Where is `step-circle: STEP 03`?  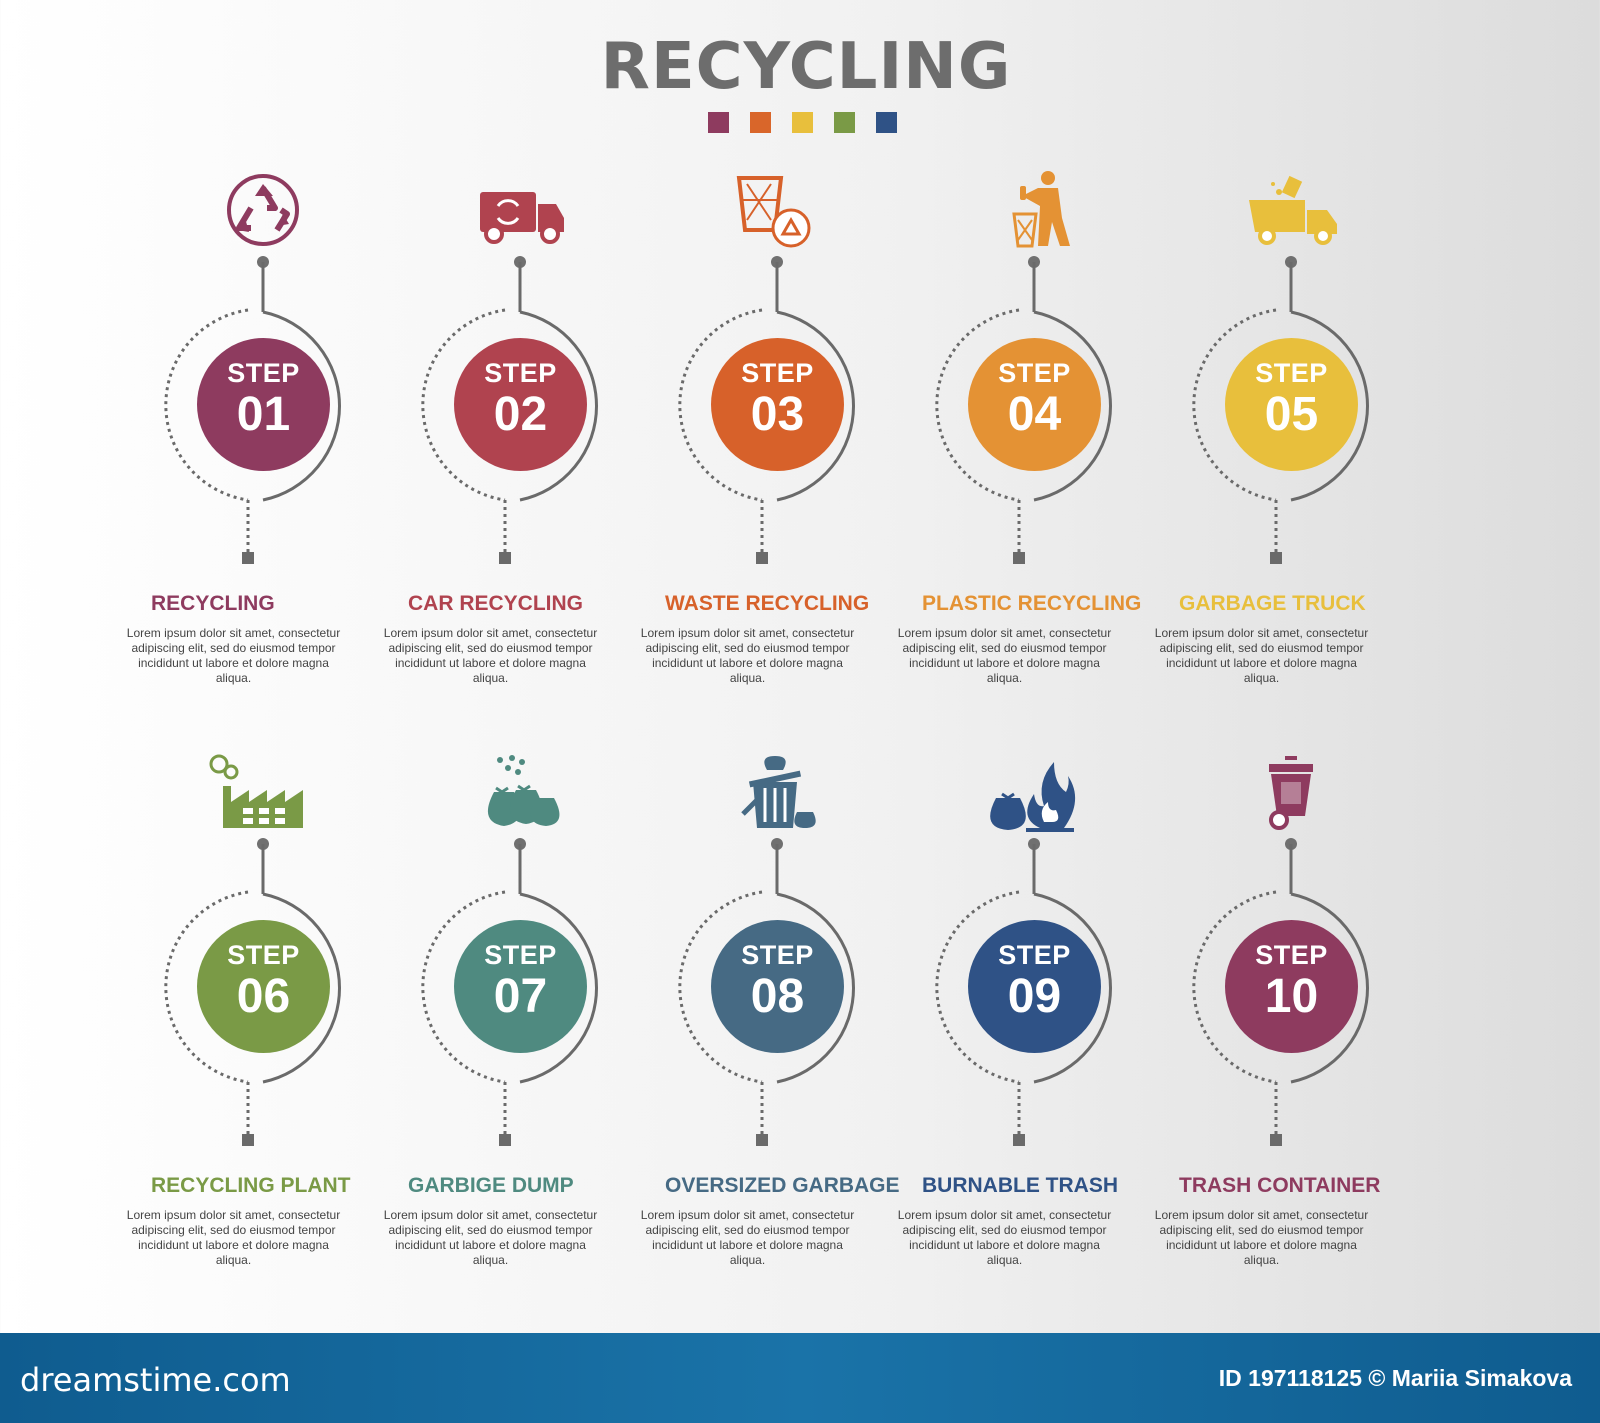
step-circle: STEP 03 is located at coordinates (777, 404).